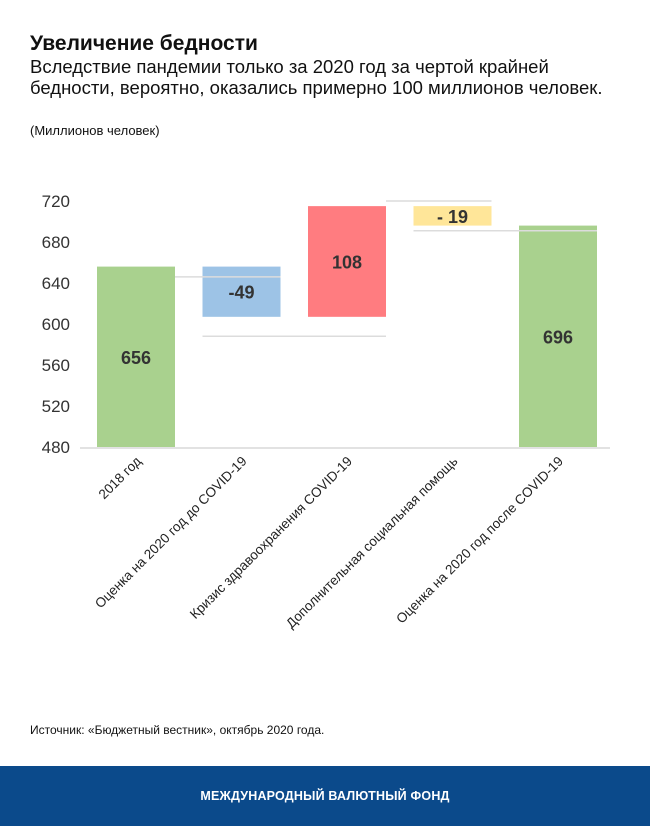 The width and height of the screenshot is (650, 826). I want to click on y-tick-label: 520, so click(56, 406).